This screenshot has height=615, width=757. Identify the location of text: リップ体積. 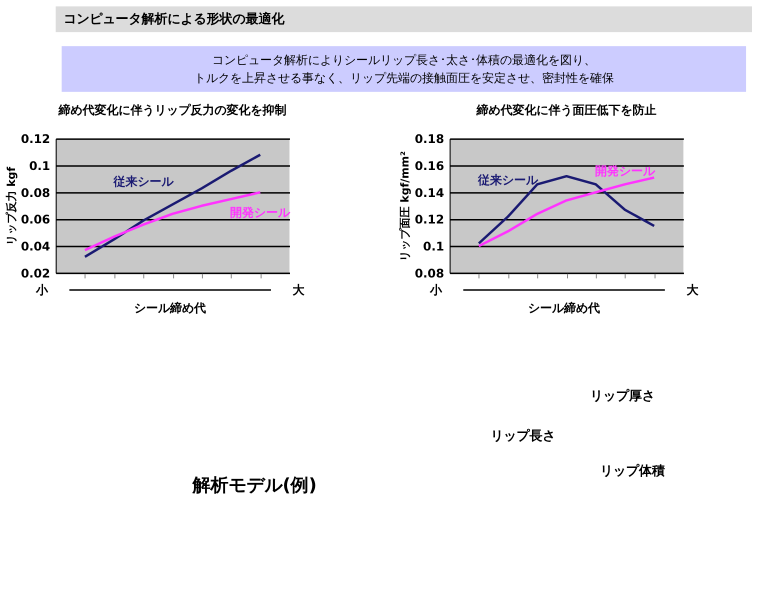
(633, 470).